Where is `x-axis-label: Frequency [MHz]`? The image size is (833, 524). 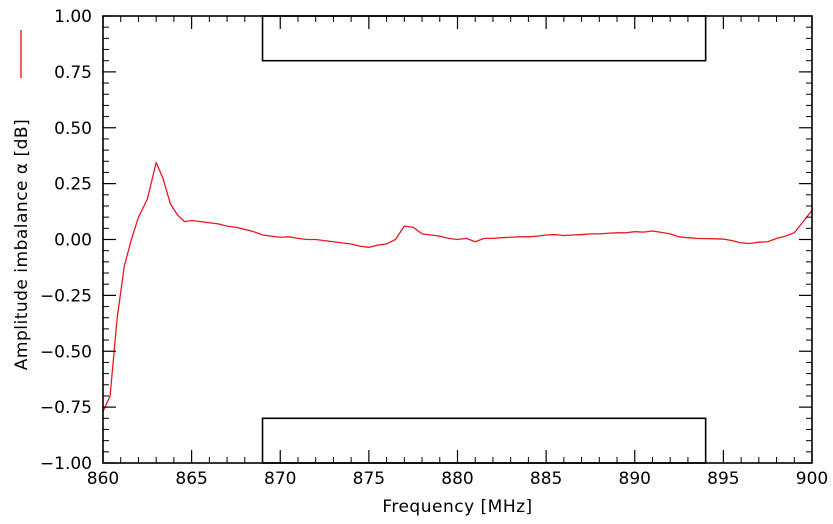
x-axis-label: Frequency [MHz] is located at coordinates (457, 507).